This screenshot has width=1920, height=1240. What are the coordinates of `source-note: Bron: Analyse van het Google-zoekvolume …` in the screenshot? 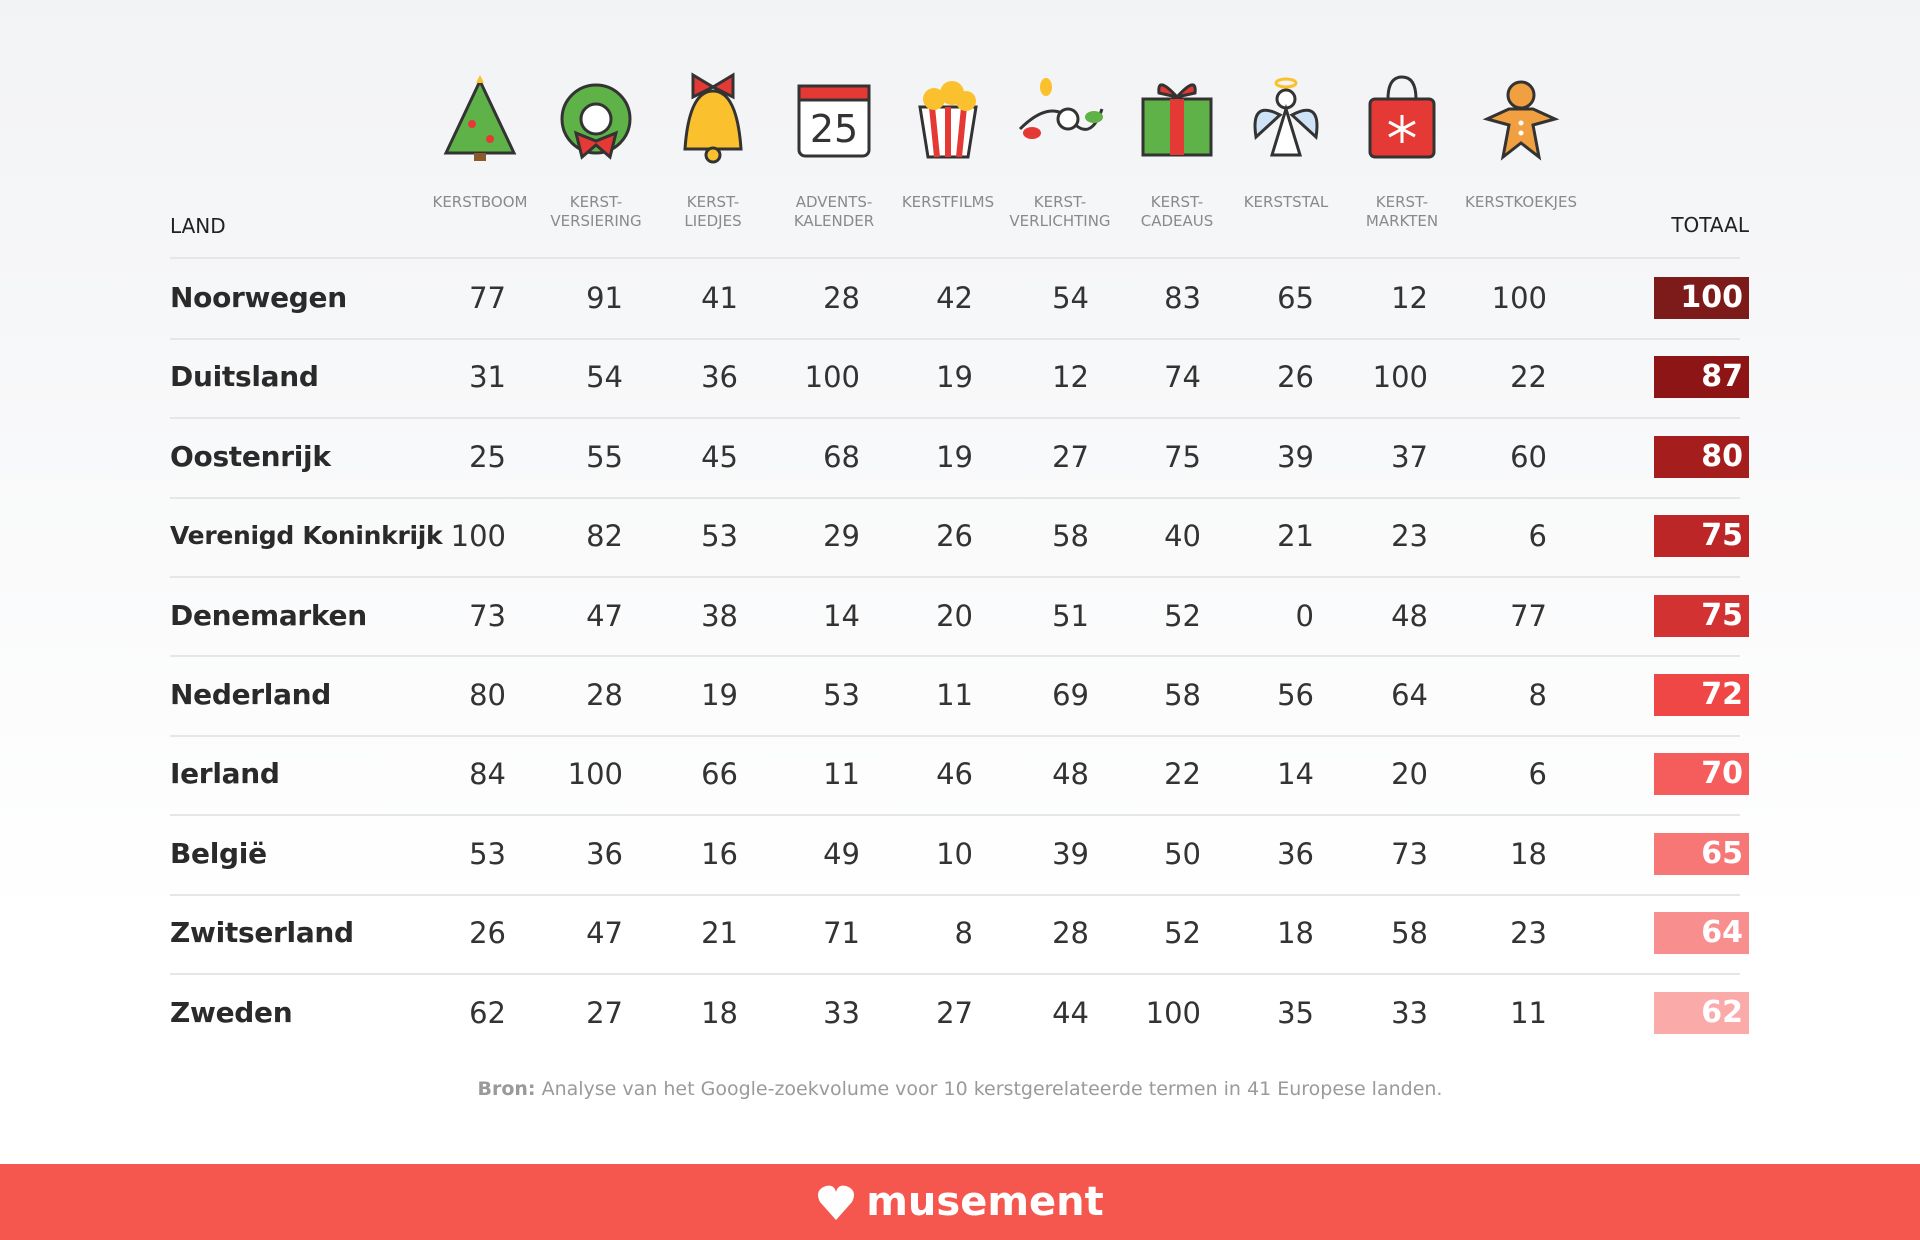 It's located at (960, 1089).